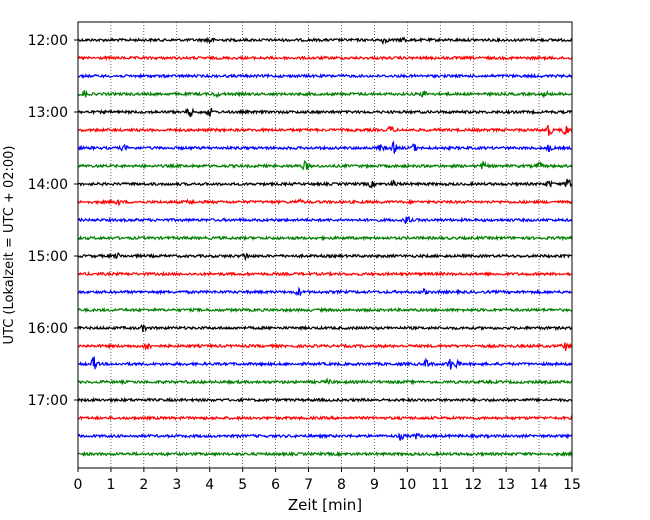 Image resolution: width=650 pixels, height=520 pixels. Describe the element at coordinates (48, 329) in the screenshot. I see `y-tick-label: 16:00` at that location.